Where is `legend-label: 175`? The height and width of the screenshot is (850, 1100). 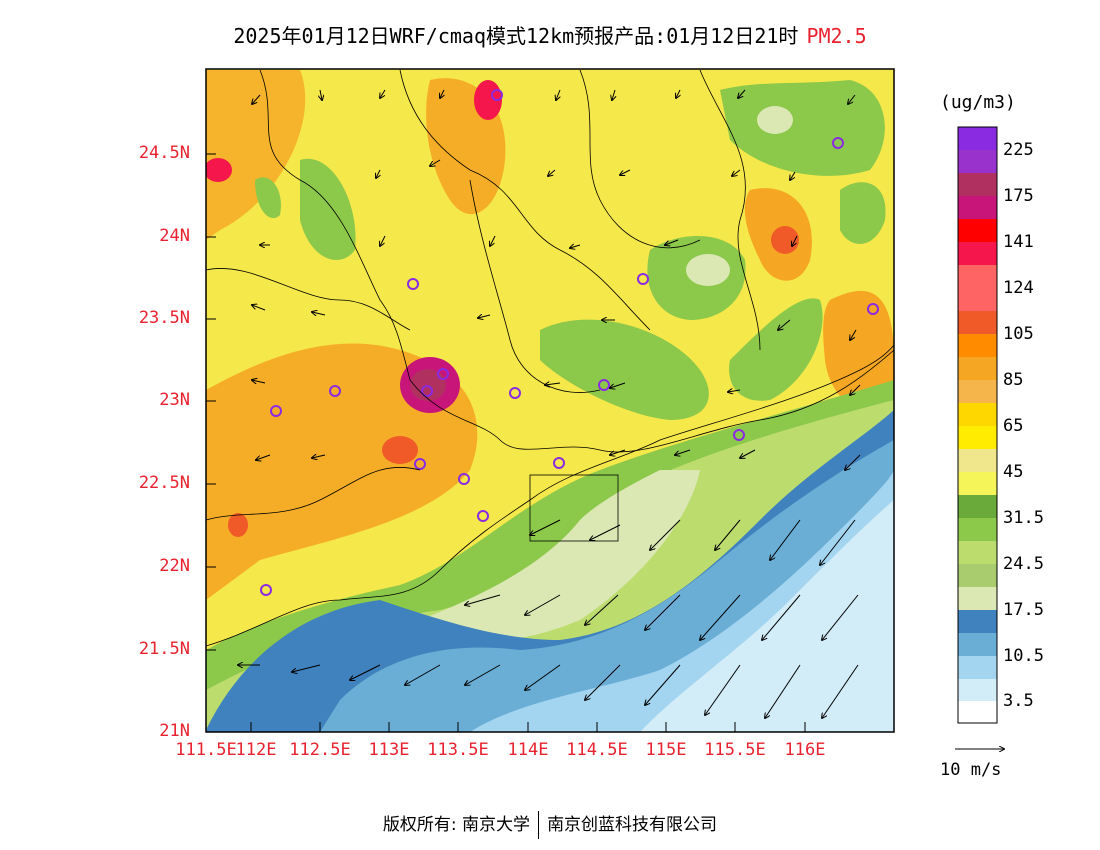 legend-label: 175 is located at coordinates (1018, 196).